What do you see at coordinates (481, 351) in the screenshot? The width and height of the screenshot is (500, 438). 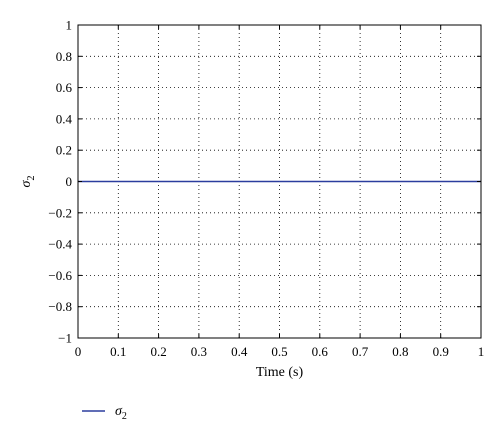 I see `x-tick-label: 1` at bounding box center [481, 351].